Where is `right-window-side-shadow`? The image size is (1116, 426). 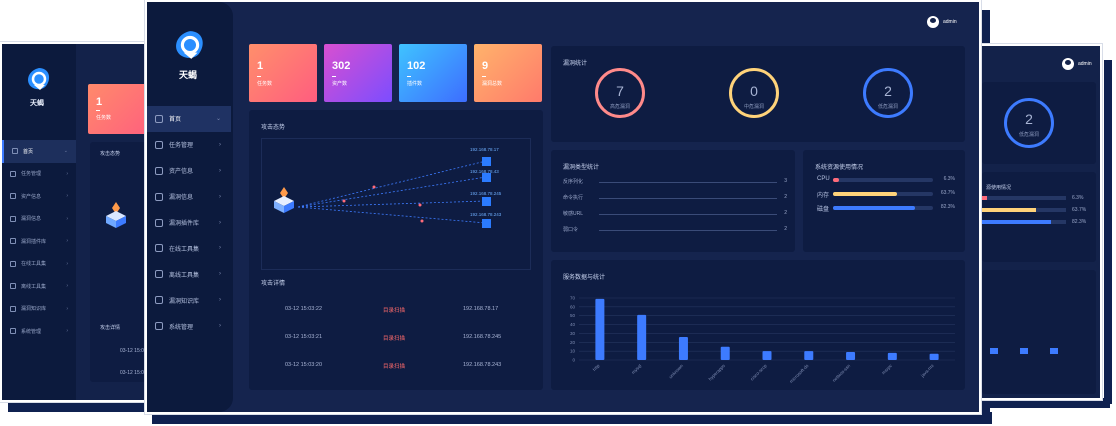
right-window-side-shadow is located at coordinates (1108, 232).